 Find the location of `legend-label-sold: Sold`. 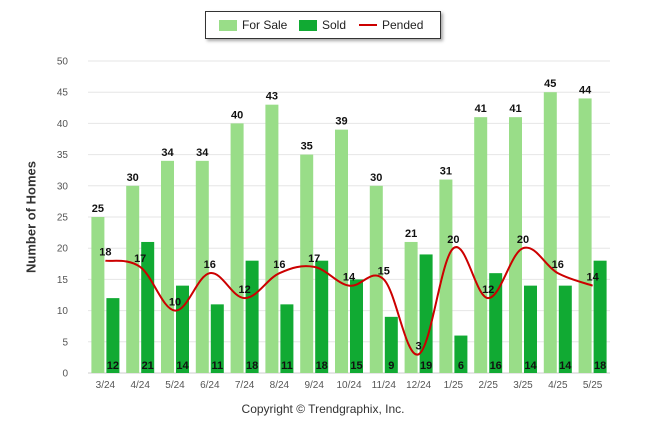

legend-label-sold: Sold is located at coordinates (334, 25).